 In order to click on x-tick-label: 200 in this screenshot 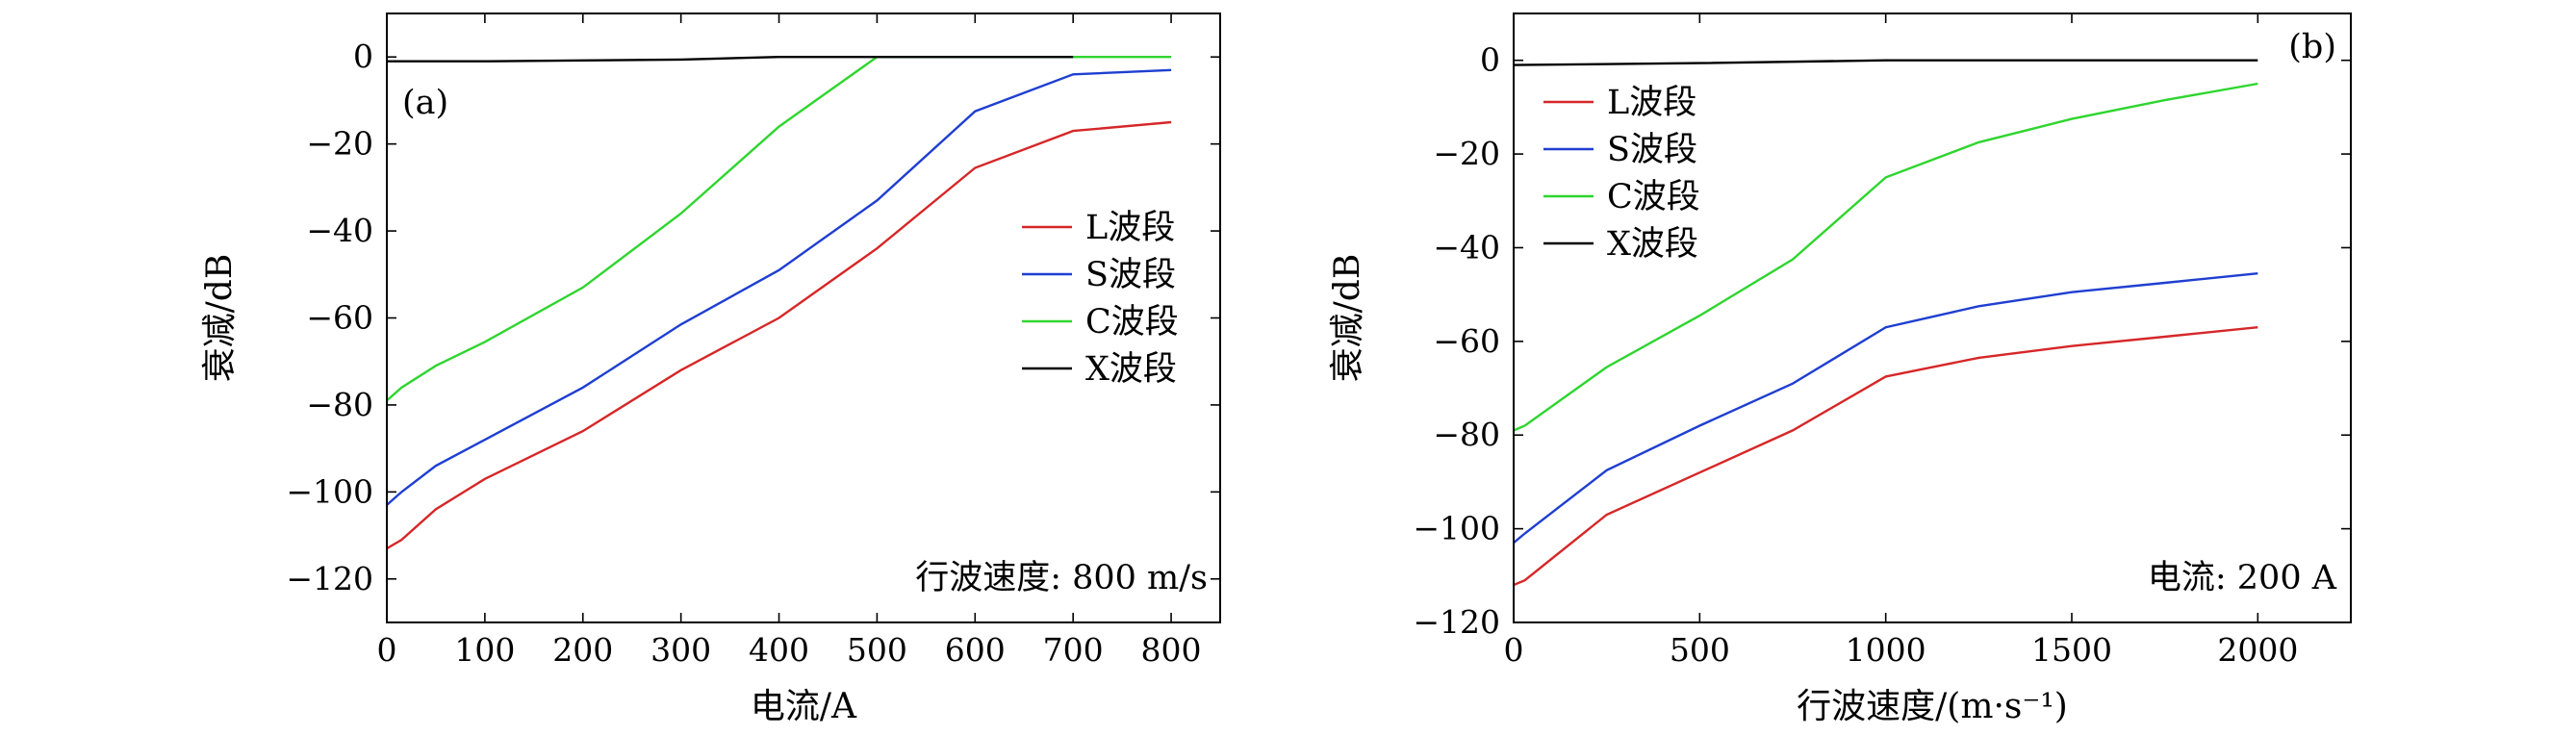, I will do `click(582, 650)`.